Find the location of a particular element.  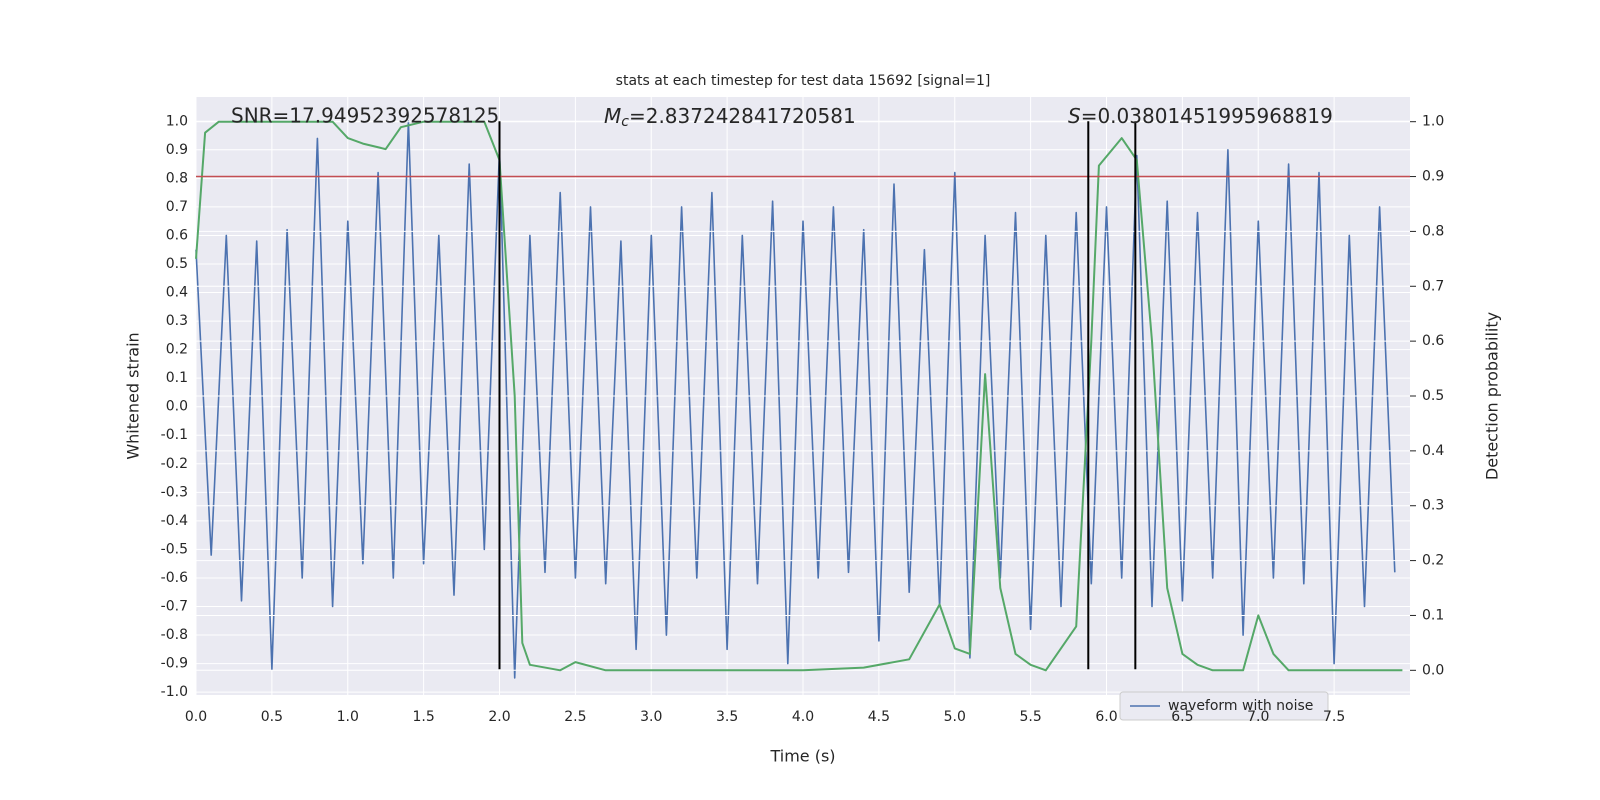

y-tick-label: 0.4 is located at coordinates (177, 293).